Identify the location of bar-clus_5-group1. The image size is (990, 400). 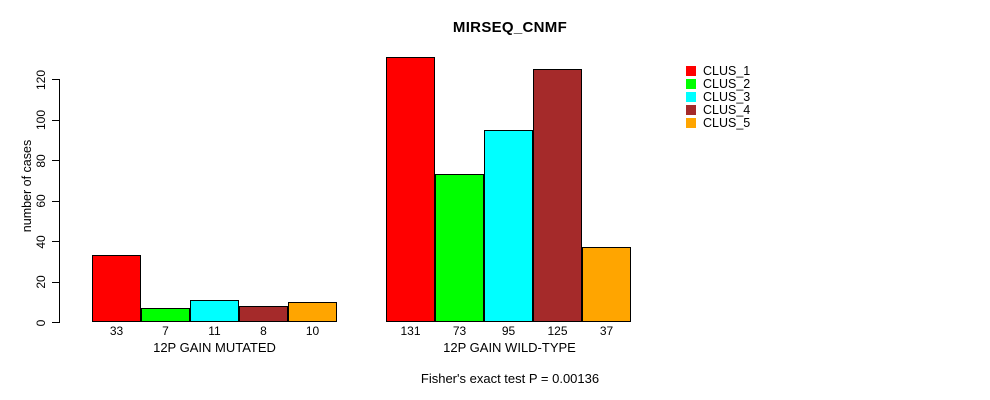
(312, 312).